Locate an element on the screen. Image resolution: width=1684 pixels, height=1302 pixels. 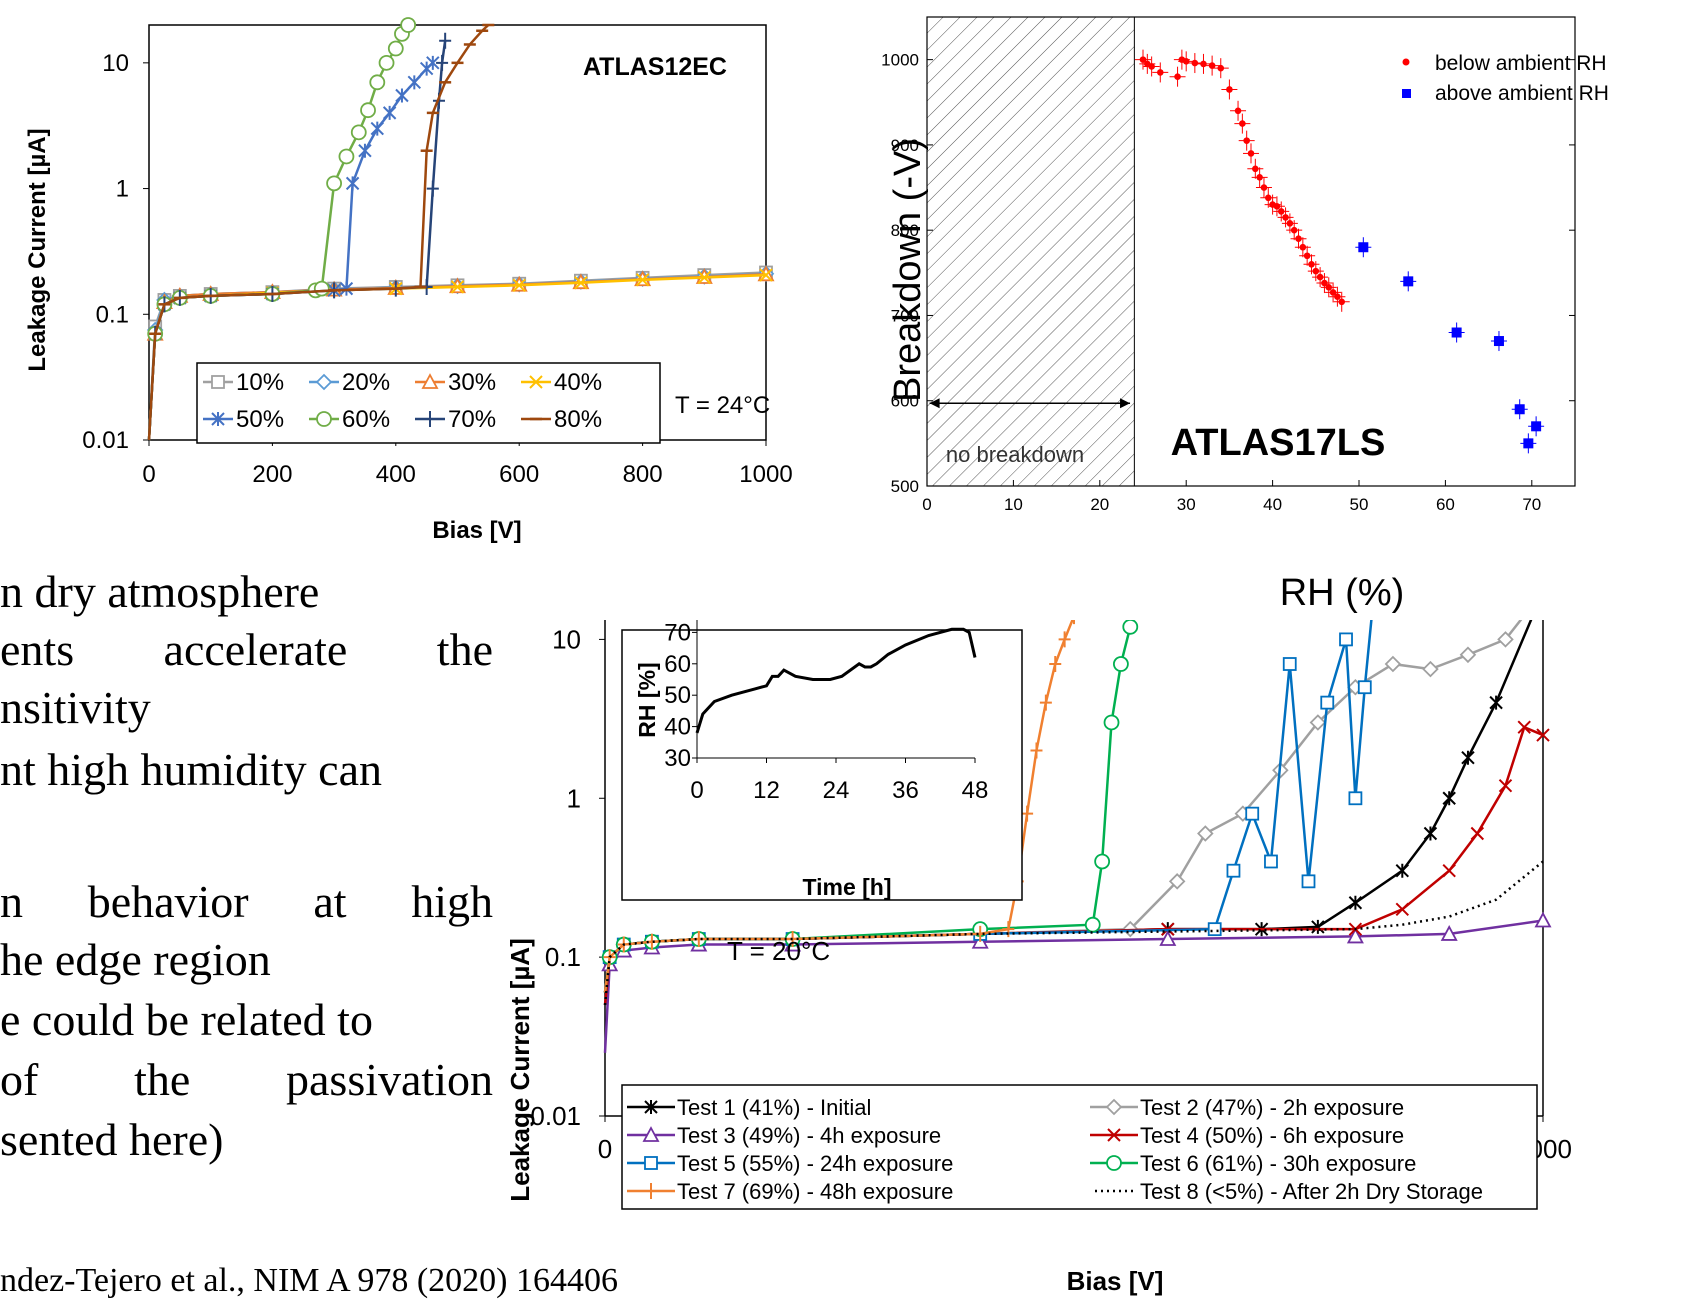
legend-label: above ambient RH is located at coordinates (1522, 93).